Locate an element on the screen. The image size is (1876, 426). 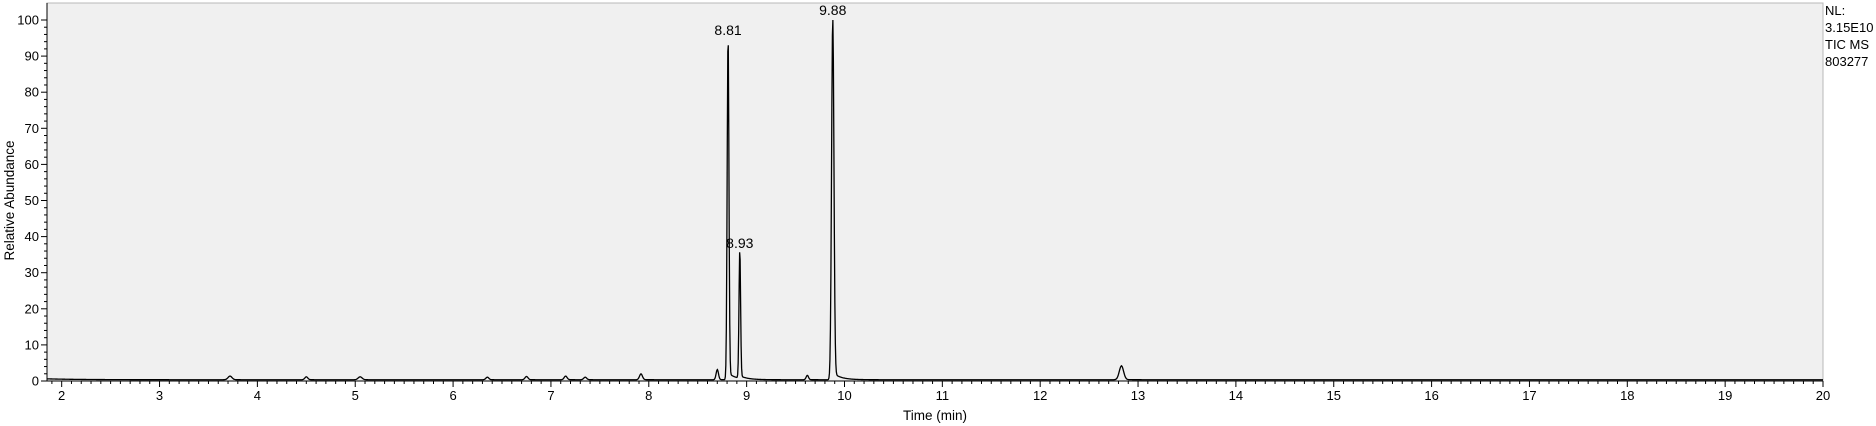
nl-value: 3.15E10 is located at coordinates (1849, 27).